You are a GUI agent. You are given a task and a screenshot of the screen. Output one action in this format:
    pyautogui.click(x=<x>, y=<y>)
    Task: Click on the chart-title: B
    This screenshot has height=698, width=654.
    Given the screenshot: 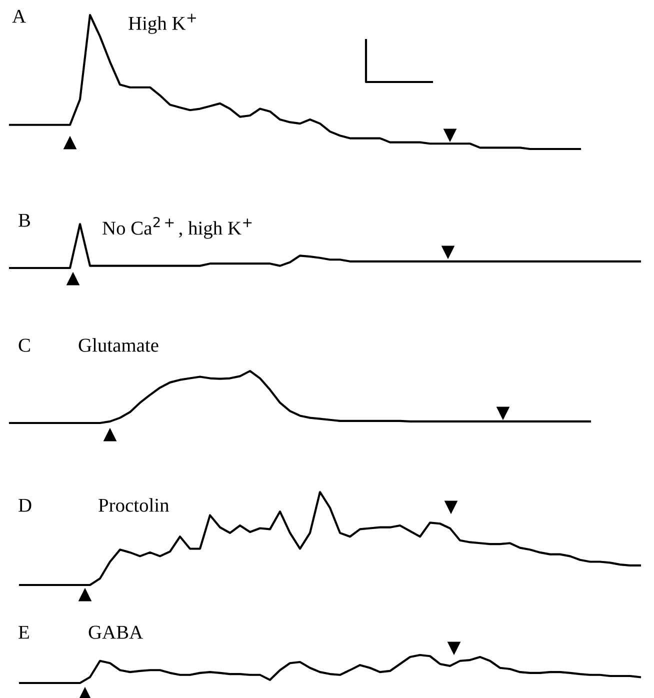 What is the action you would take?
    pyautogui.click(x=24, y=220)
    